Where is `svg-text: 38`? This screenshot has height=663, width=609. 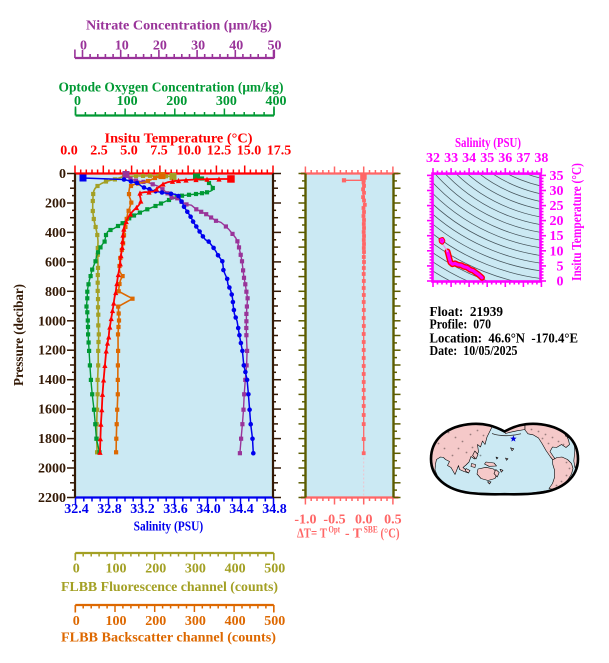
svg-text: 38 is located at coordinates (541, 158).